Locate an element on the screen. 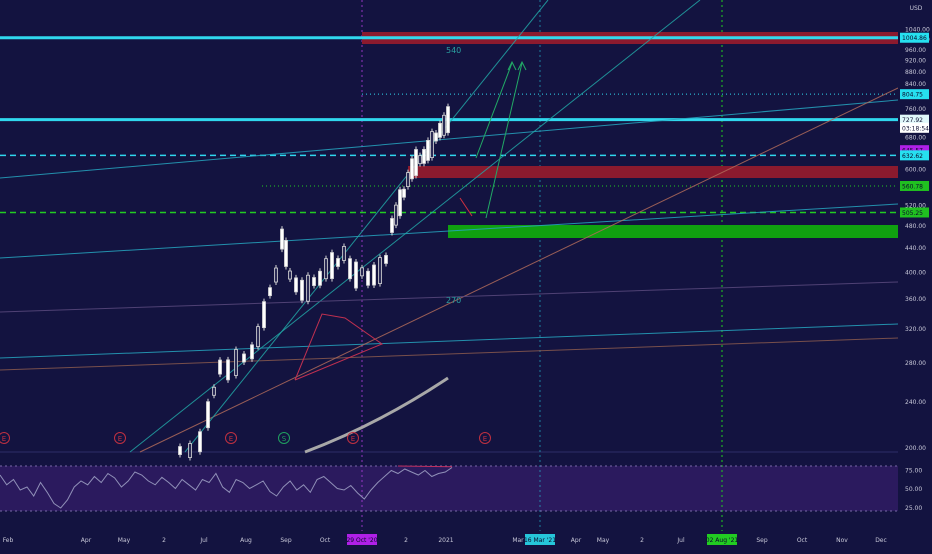 This screenshot has height=554, width=932. time-tick-label: 2021 is located at coordinates (445, 540).